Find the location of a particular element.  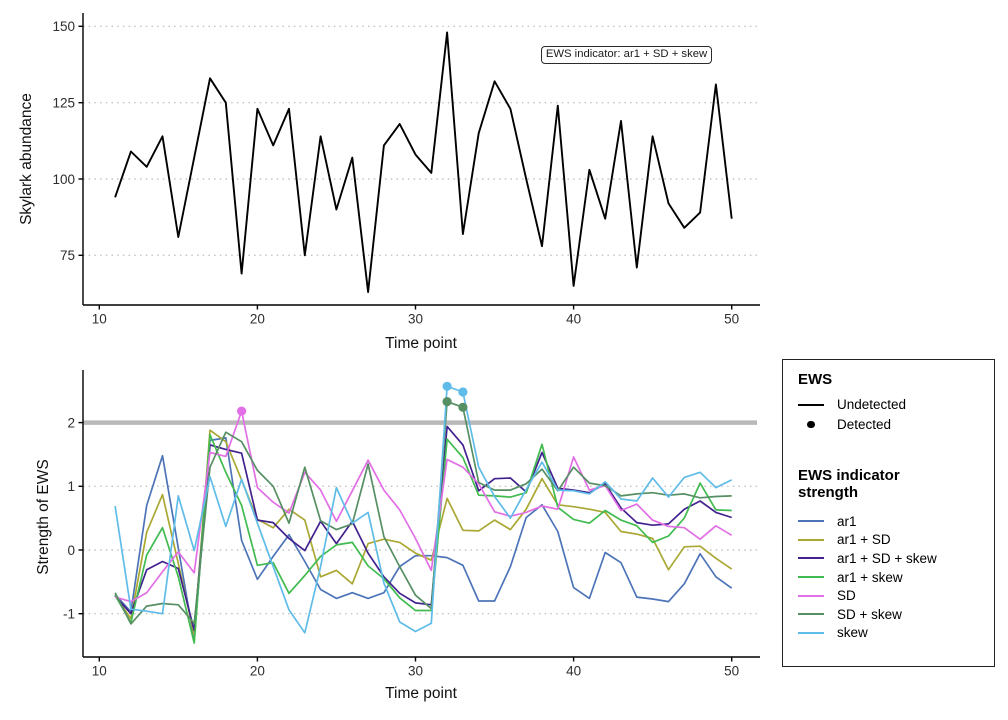

legend-gap is located at coordinates (896, 450).